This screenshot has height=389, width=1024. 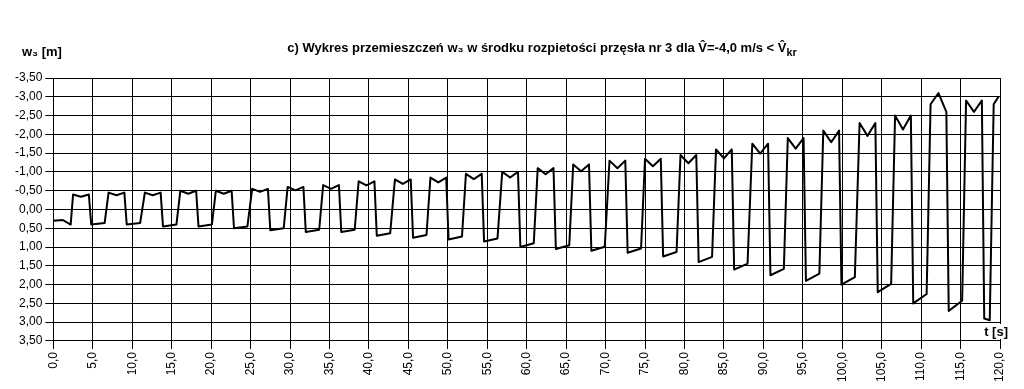 What do you see at coordinates (28, 114) in the screenshot?
I see `y-tick-label: -2,50` at bounding box center [28, 114].